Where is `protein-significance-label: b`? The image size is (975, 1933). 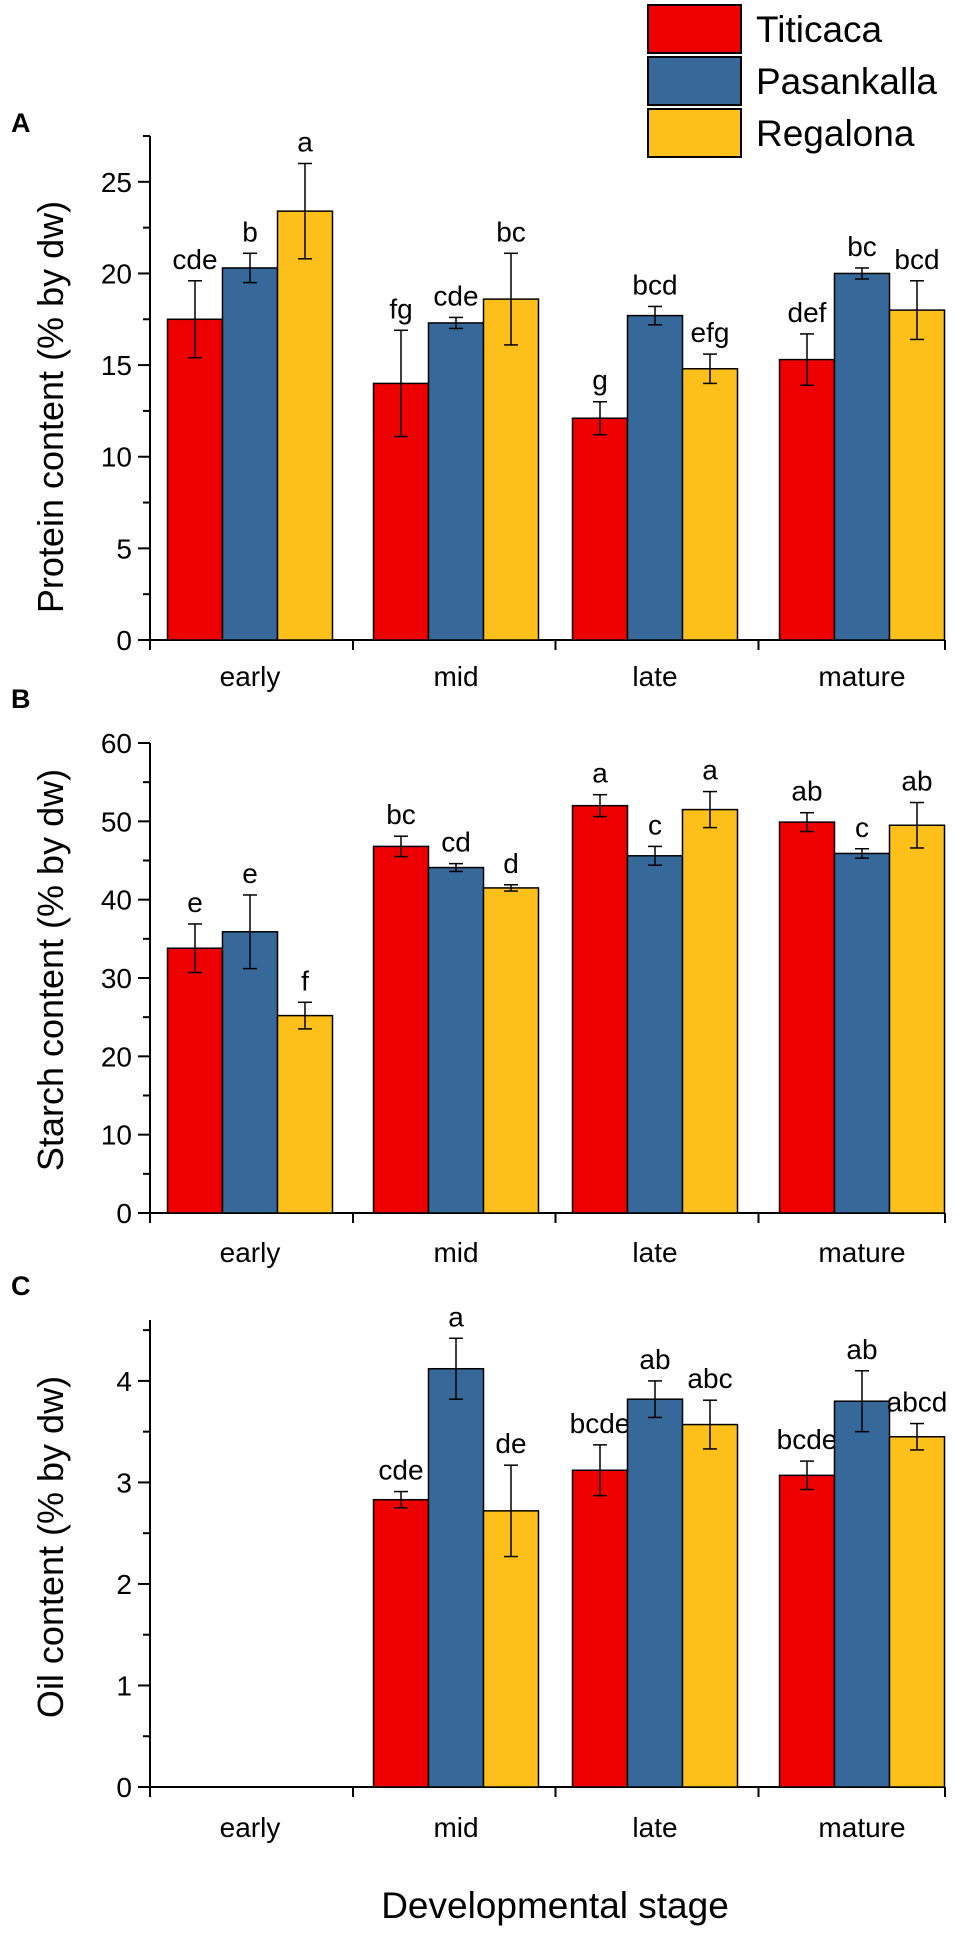
protein-significance-label: b is located at coordinates (250, 231).